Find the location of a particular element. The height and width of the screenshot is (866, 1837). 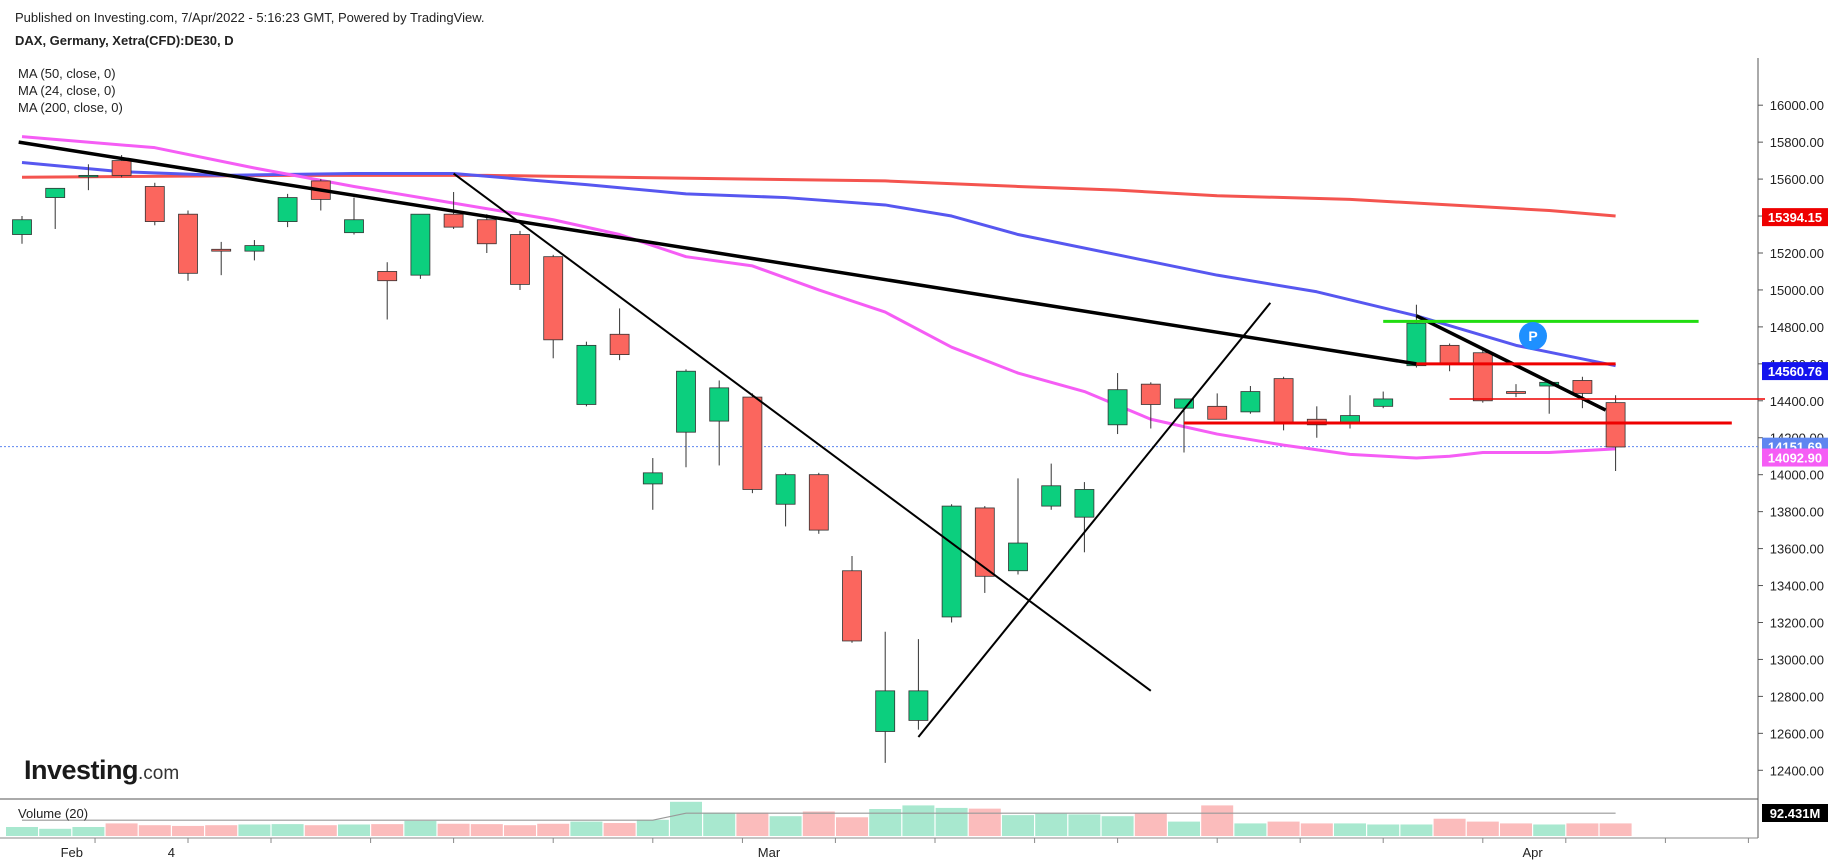

legend-ma24: MA (24, close, 0) is located at coordinates (67, 90).